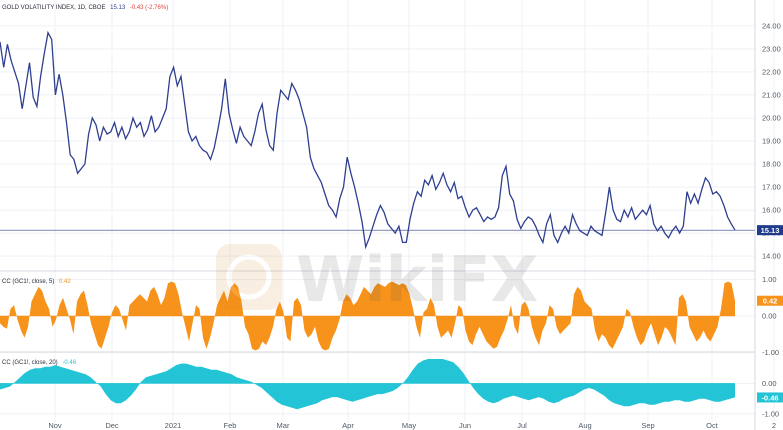 Image resolution: width=783 pixels, height=430 pixels. Describe the element at coordinates (283, 425) in the screenshot. I see `x-tick-label: Mar` at that location.